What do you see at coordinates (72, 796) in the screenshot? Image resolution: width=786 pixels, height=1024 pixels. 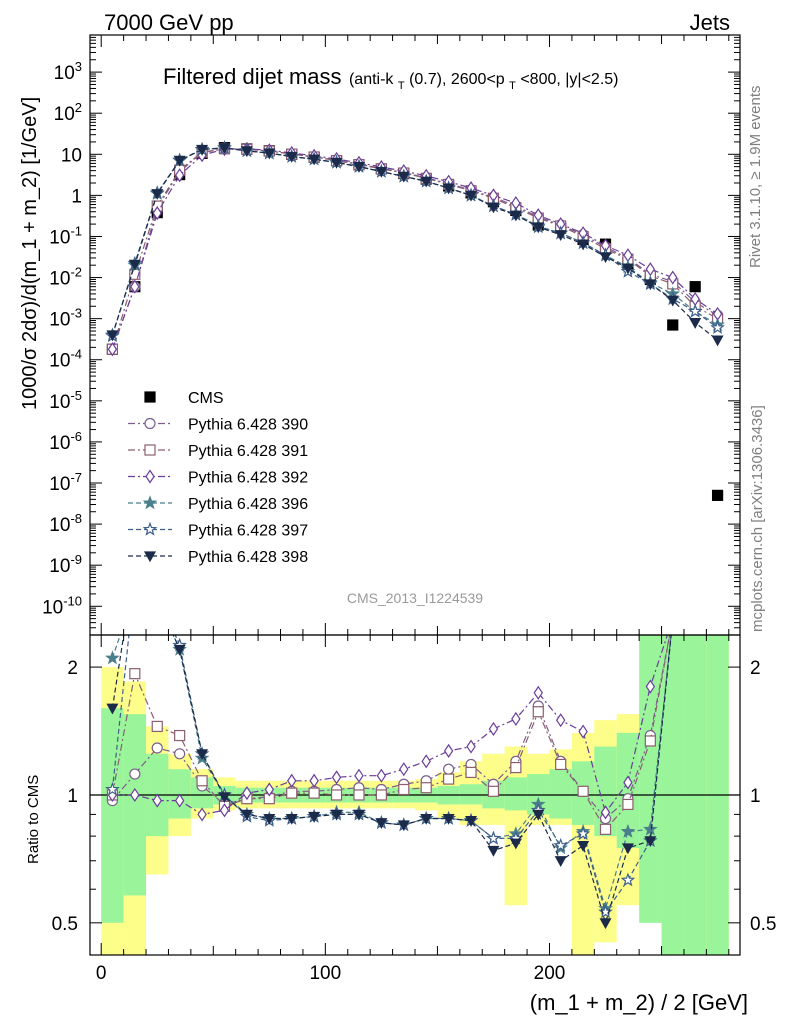 I see `ratio-y-tick-label: 1` at bounding box center [72, 796].